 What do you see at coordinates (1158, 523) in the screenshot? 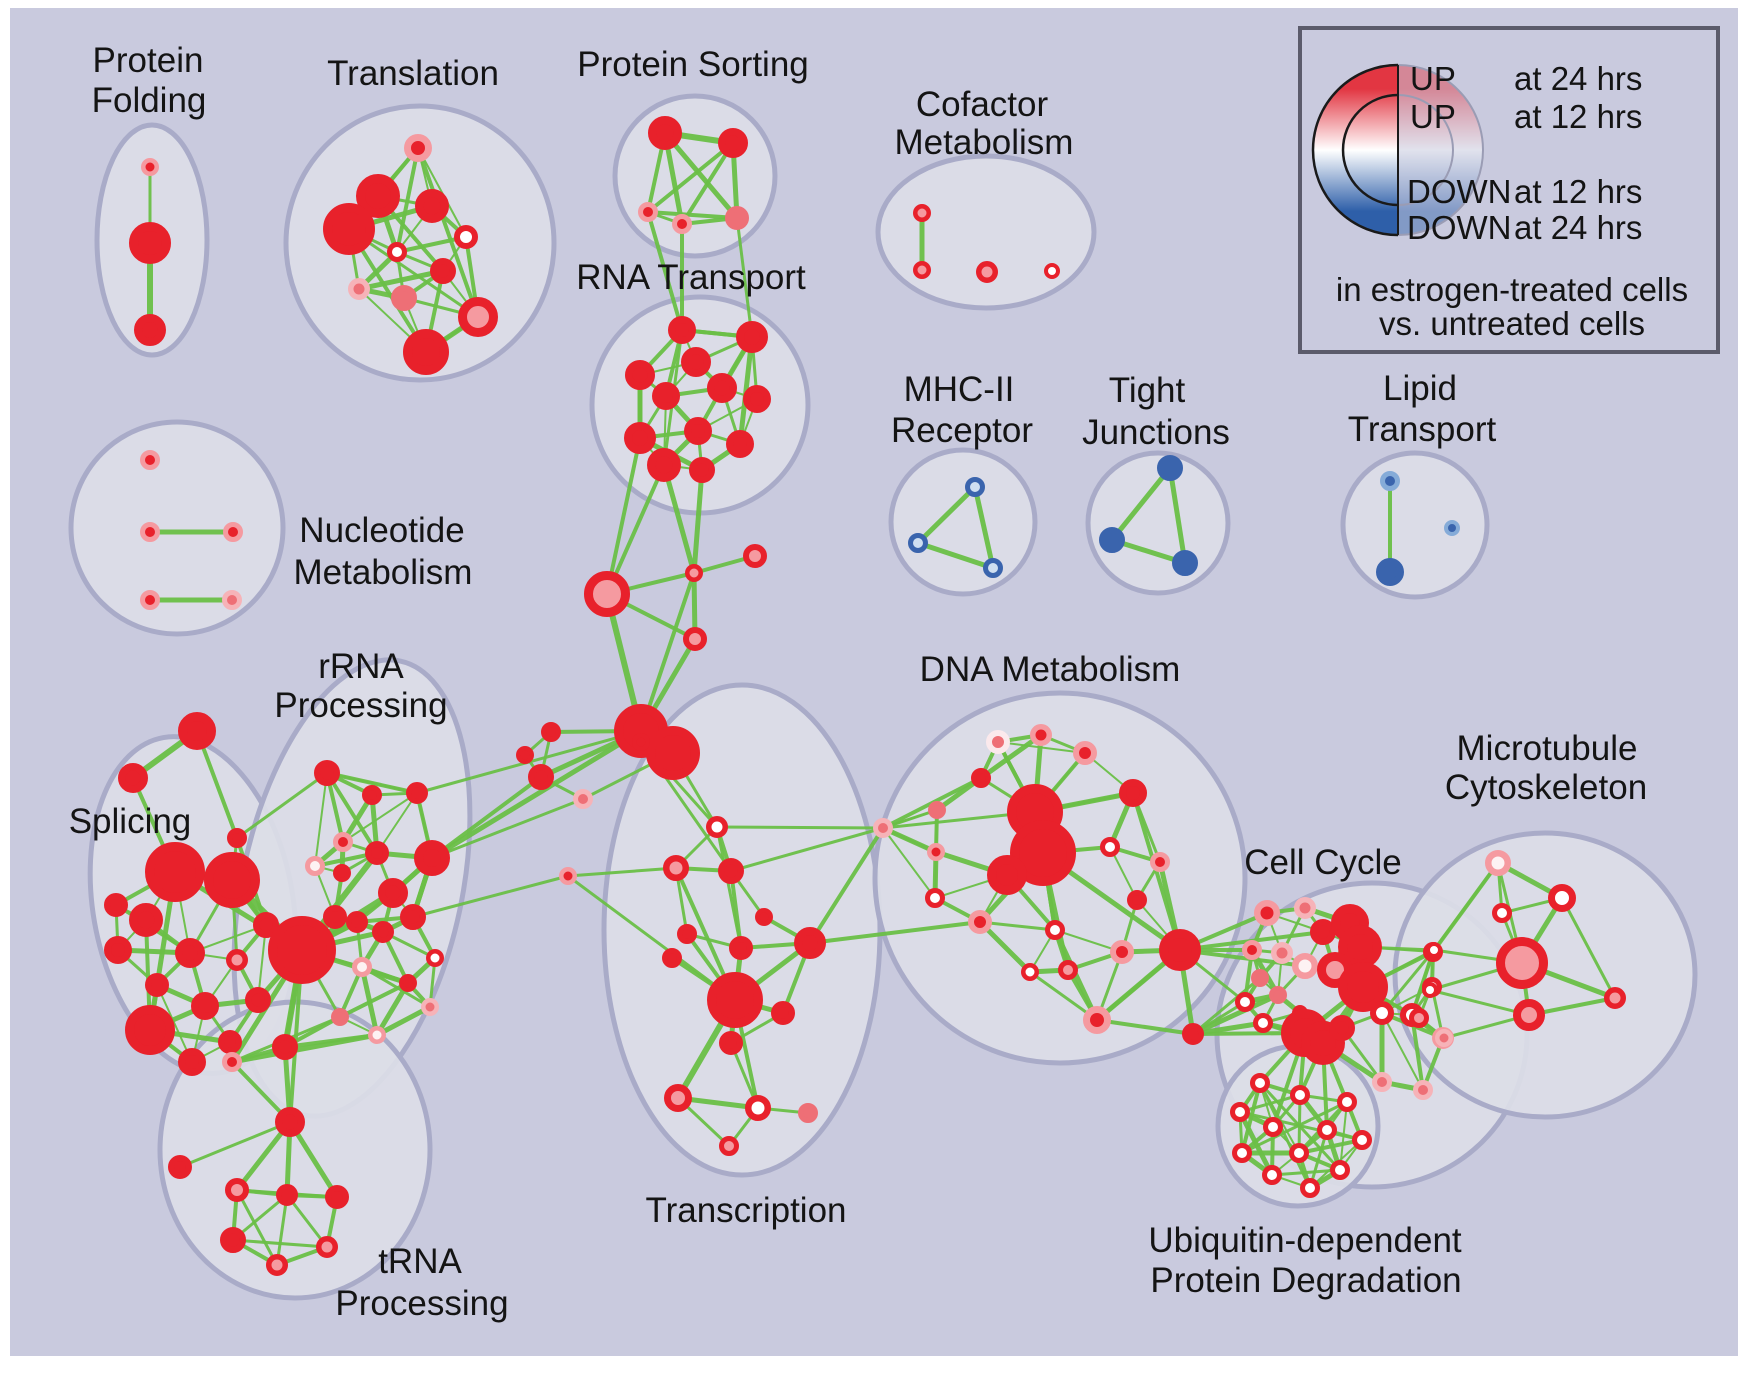
I see `cluster-ellipse-tight` at bounding box center [1158, 523].